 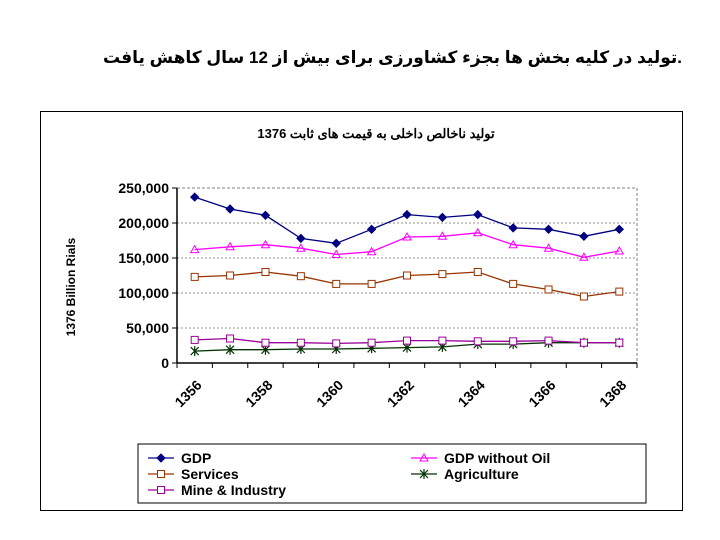 What do you see at coordinates (143, 223) in the screenshot?
I see `y-tick-label: 200,000` at bounding box center [143, 223].